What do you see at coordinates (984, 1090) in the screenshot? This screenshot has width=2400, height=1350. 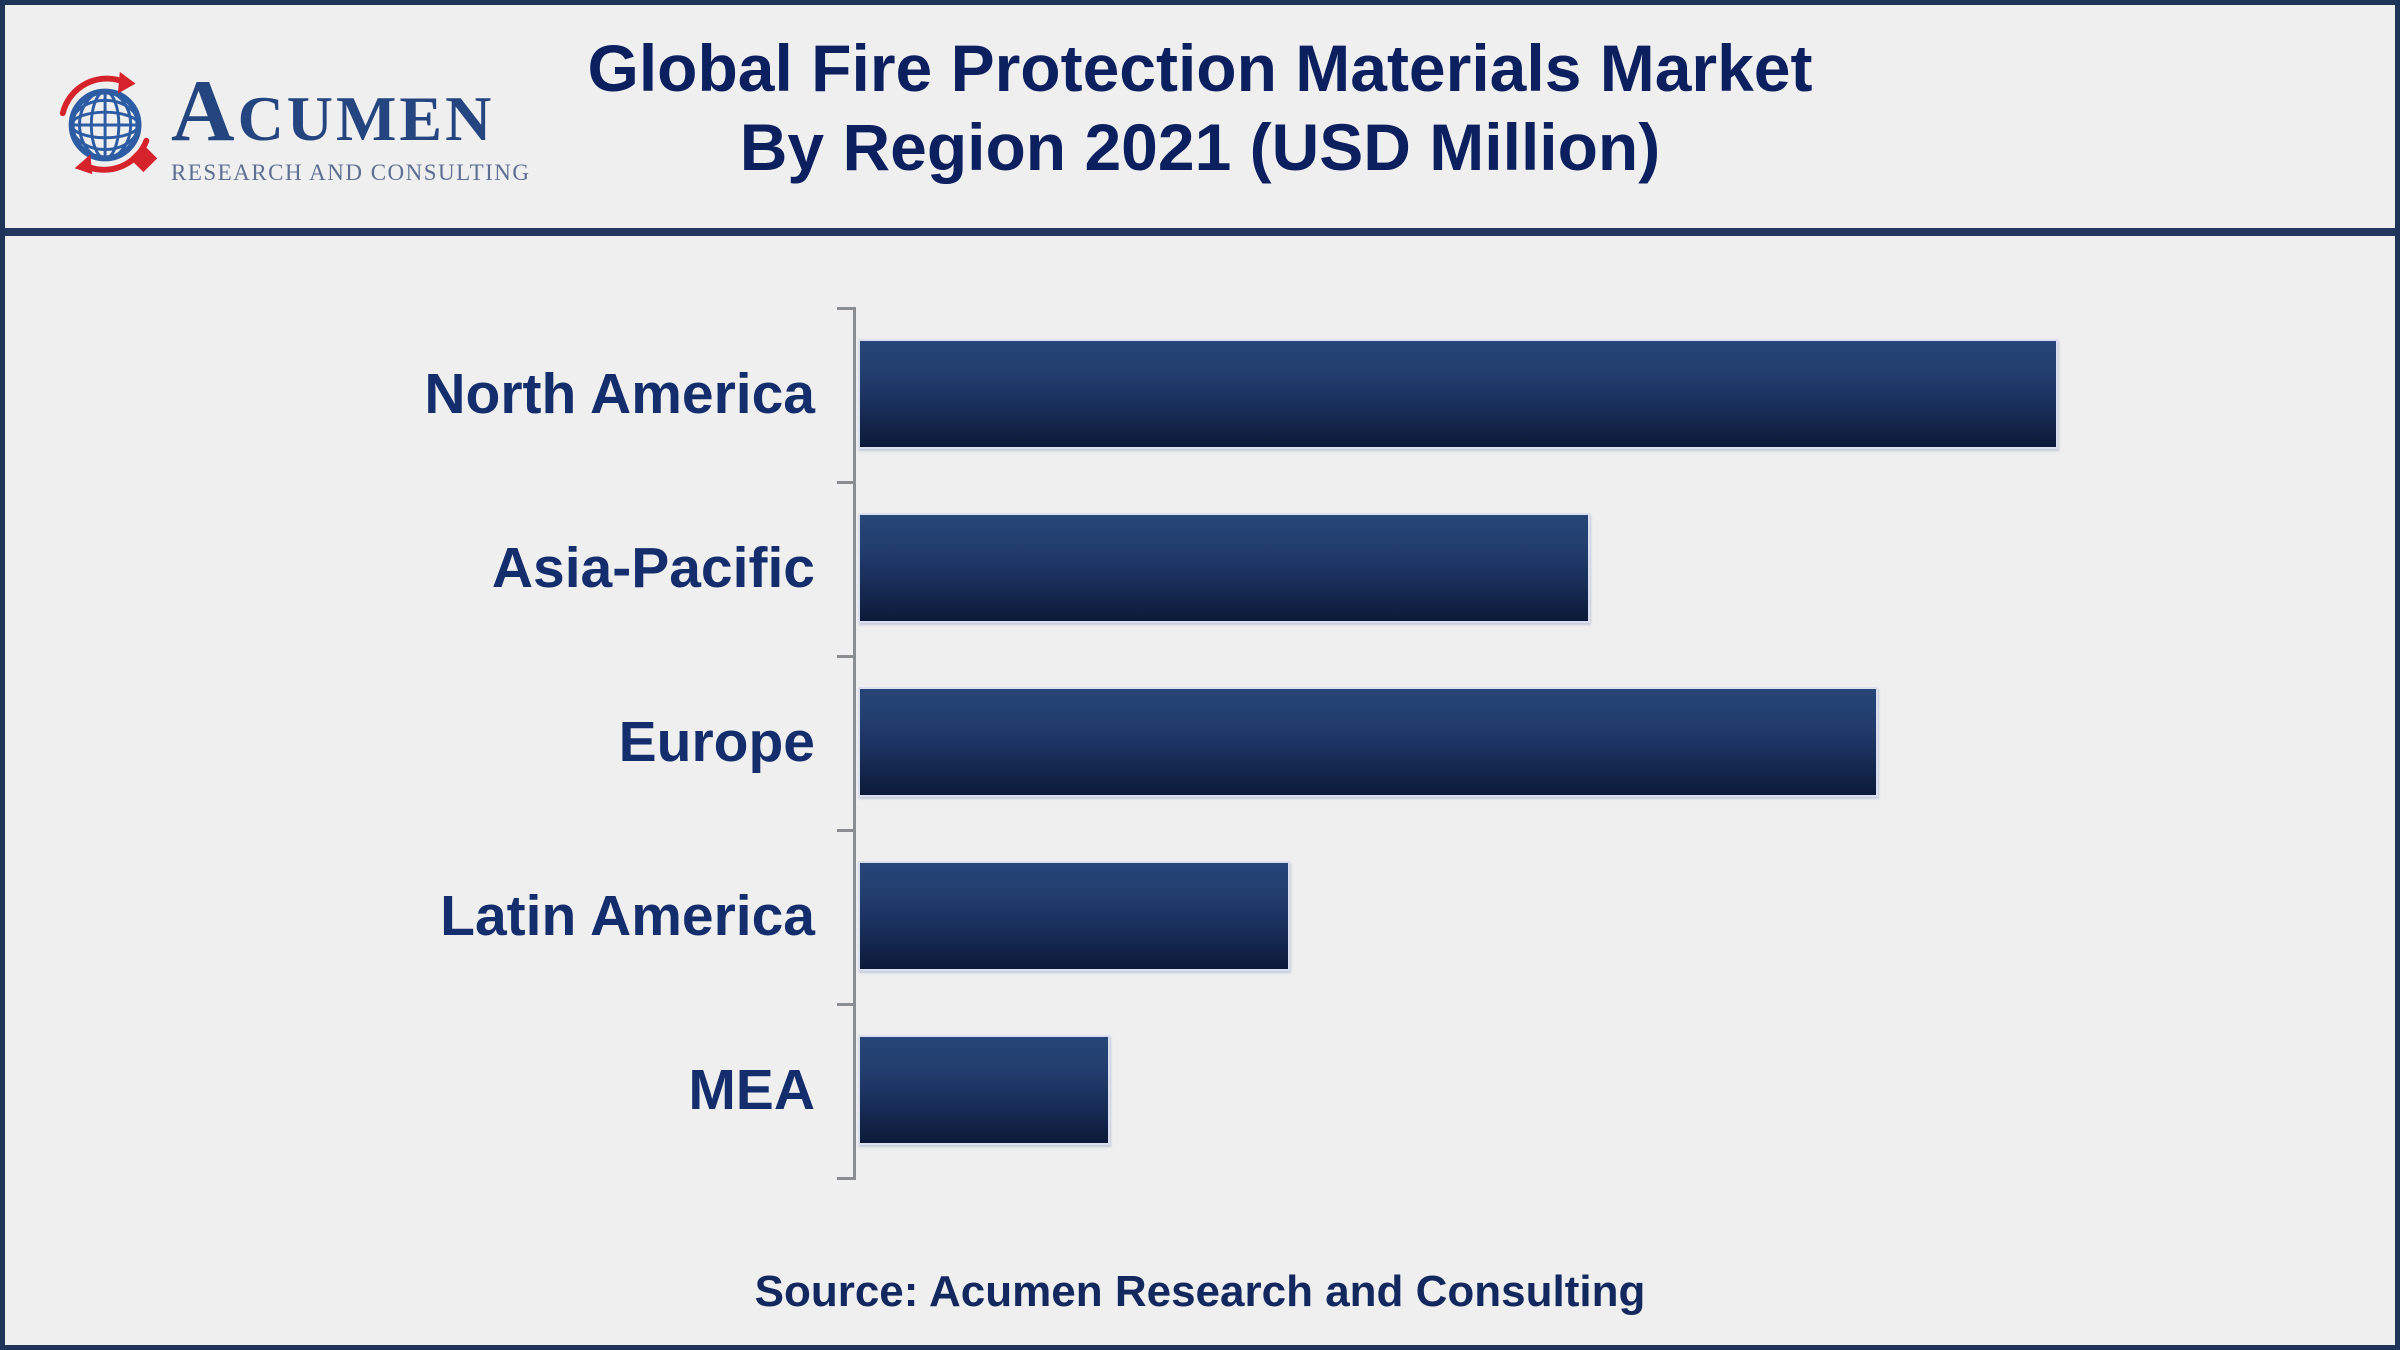 I see `bar-mea` at bounding box center [984, 1090].